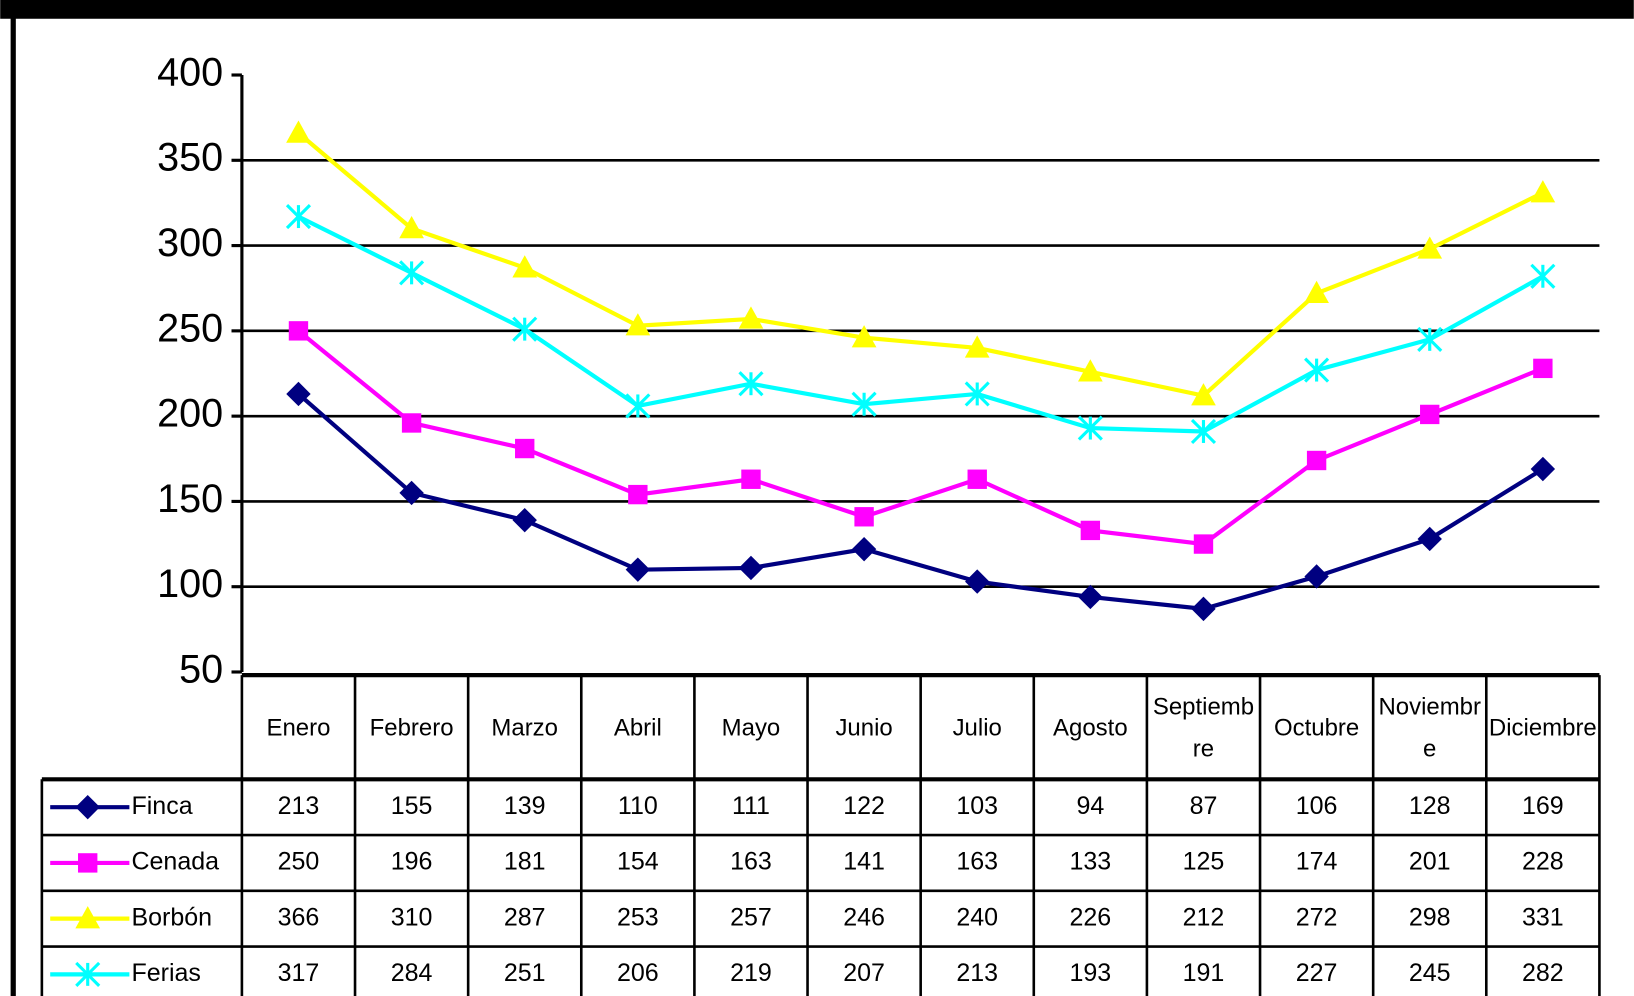 The width and height of the screenshot is (1634, 996). Describe the element at coordinates (1204, 862) in the screenshot. I see `value-cell: 125` at that location.